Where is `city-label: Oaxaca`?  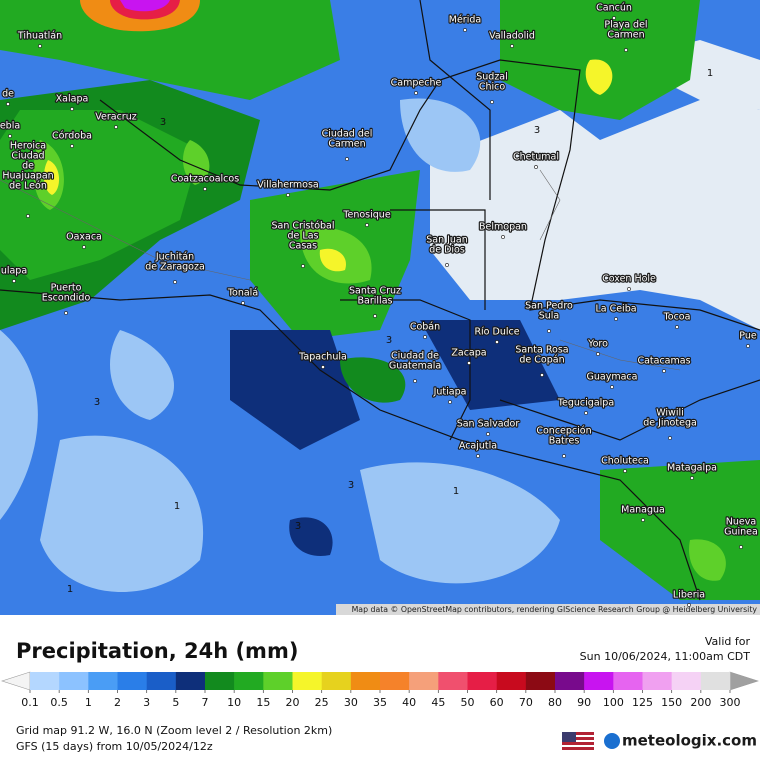
city-label: Oaxaca is located at coordinates (84, 237).